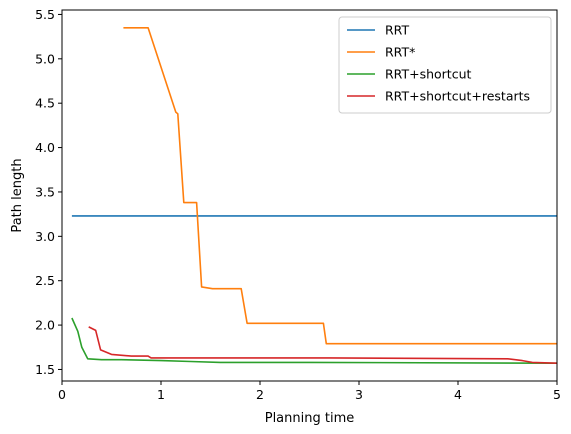 Image resolution: width=571 pixels, height=434 pixels. I want to click on series-line-rrt-shortcut, so click(314, 341).